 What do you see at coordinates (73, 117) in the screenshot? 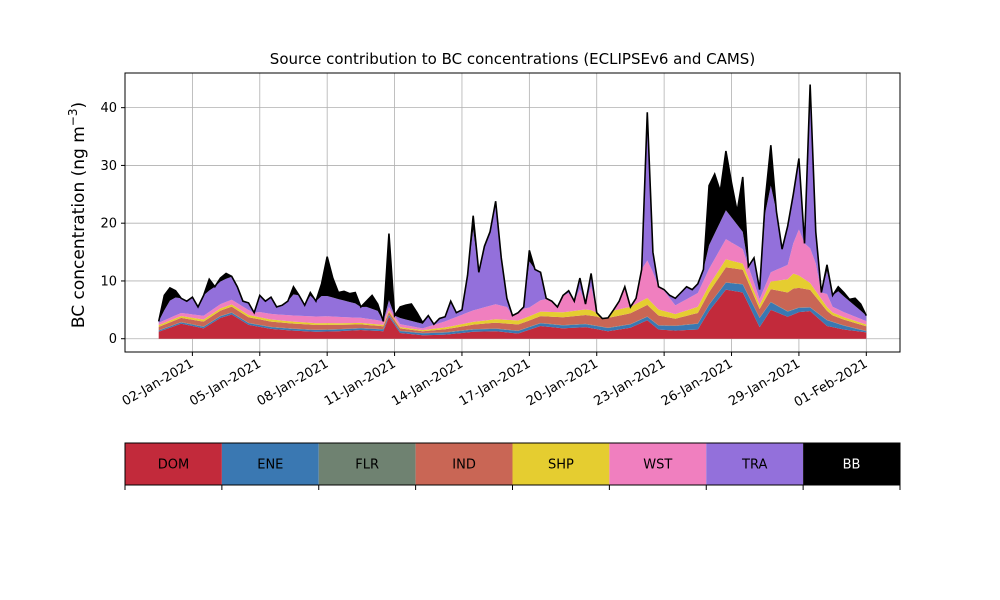
I see `y-axis-label-exponent: −3` at bounding box center [73, 117].